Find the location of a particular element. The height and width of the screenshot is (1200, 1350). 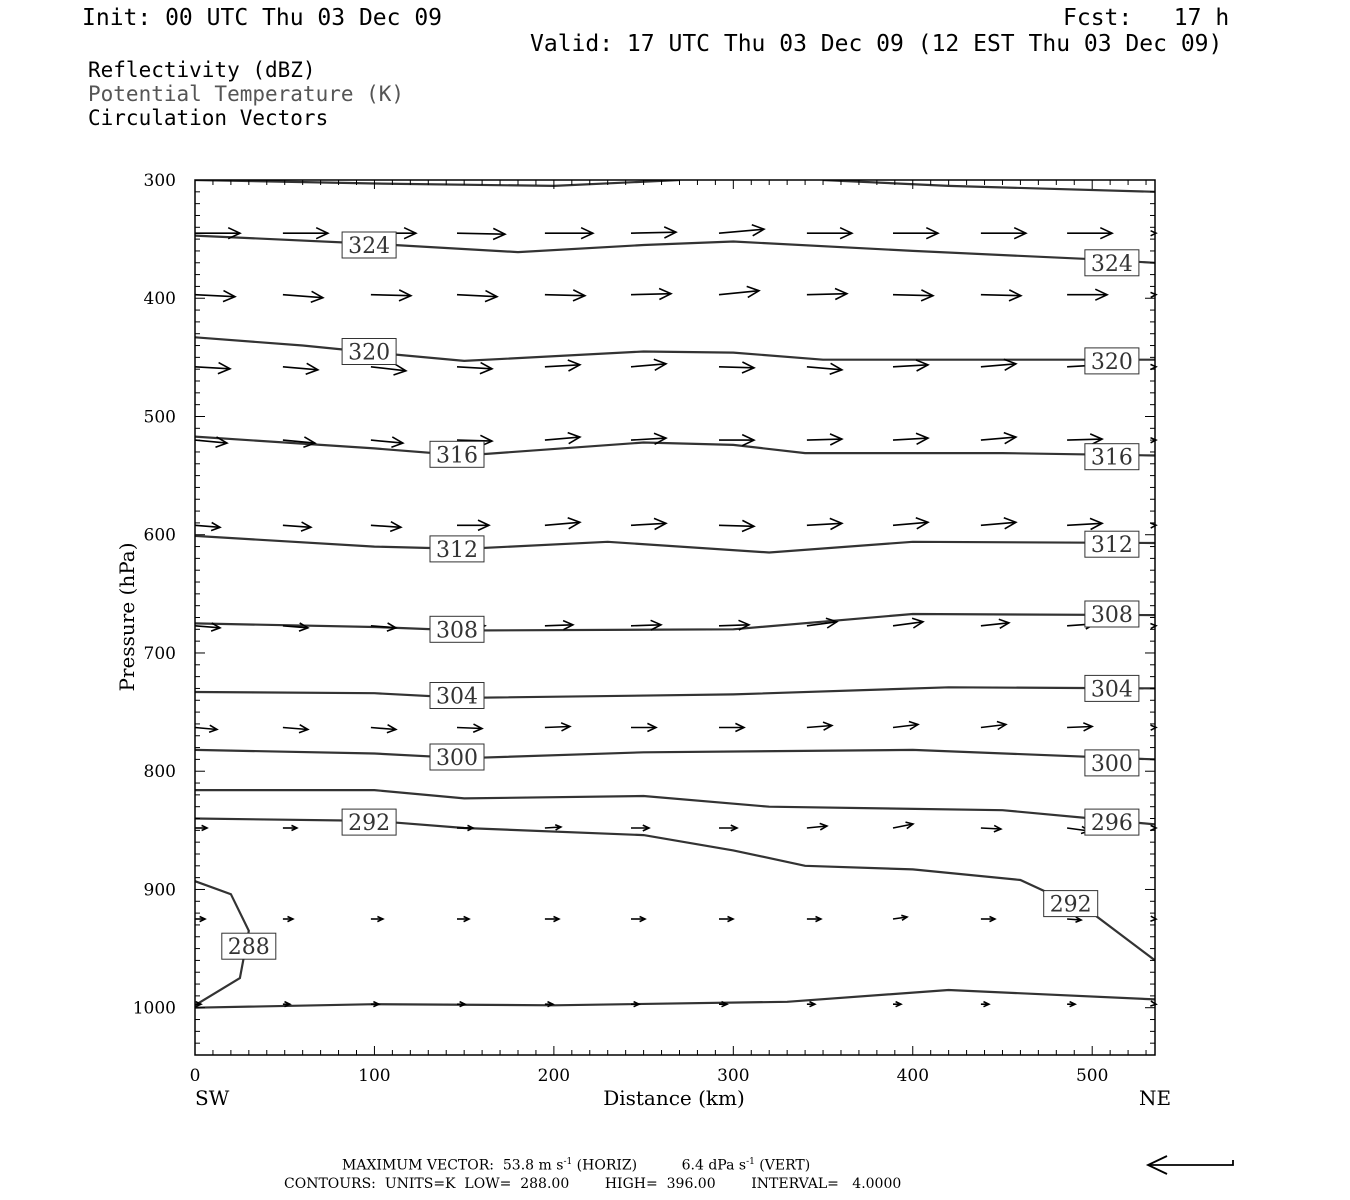

max-horiz-units: m s is located at coordinates (551, 1165).